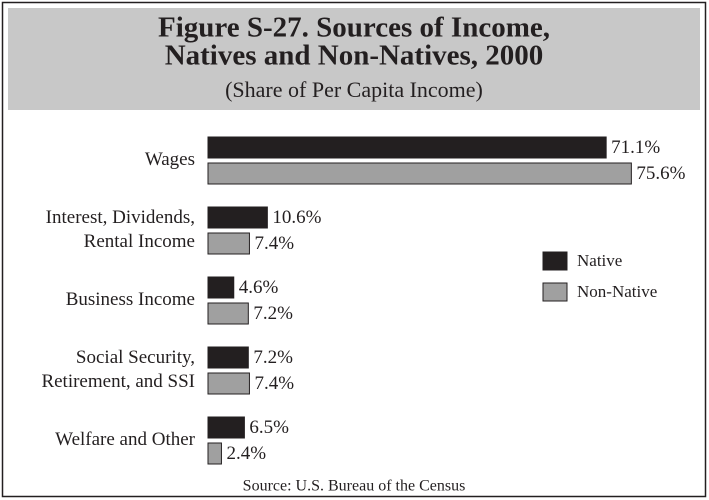 The height and width of the screenshot is (500, 709). What do you see at coordinates (296, 217) in the screenshot?
I see `value-label: 10.6%` at bounding box center [296, 217].